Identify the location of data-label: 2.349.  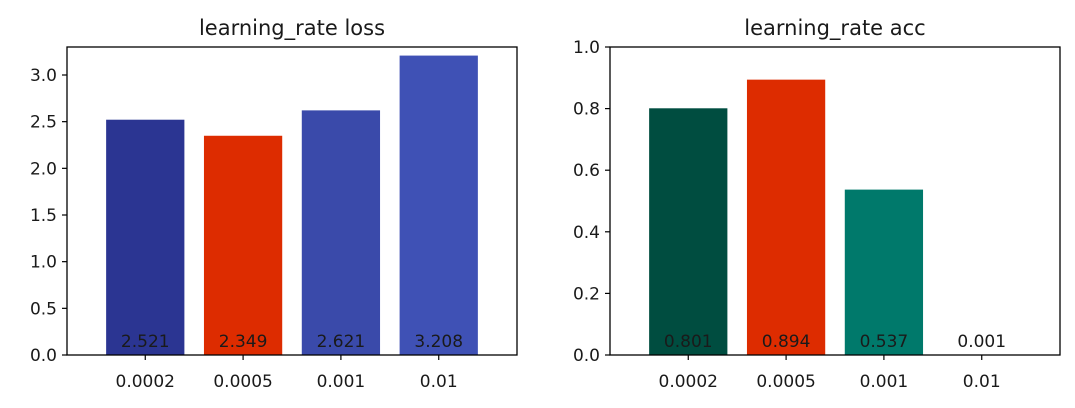
(243, 342).